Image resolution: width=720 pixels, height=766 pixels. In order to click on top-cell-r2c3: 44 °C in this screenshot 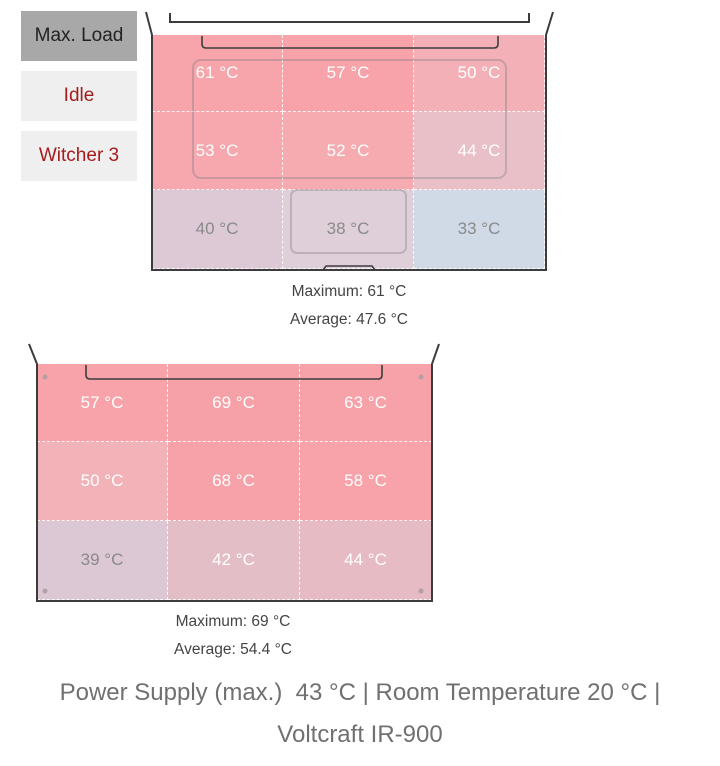, I will do `click(479, 151)`.